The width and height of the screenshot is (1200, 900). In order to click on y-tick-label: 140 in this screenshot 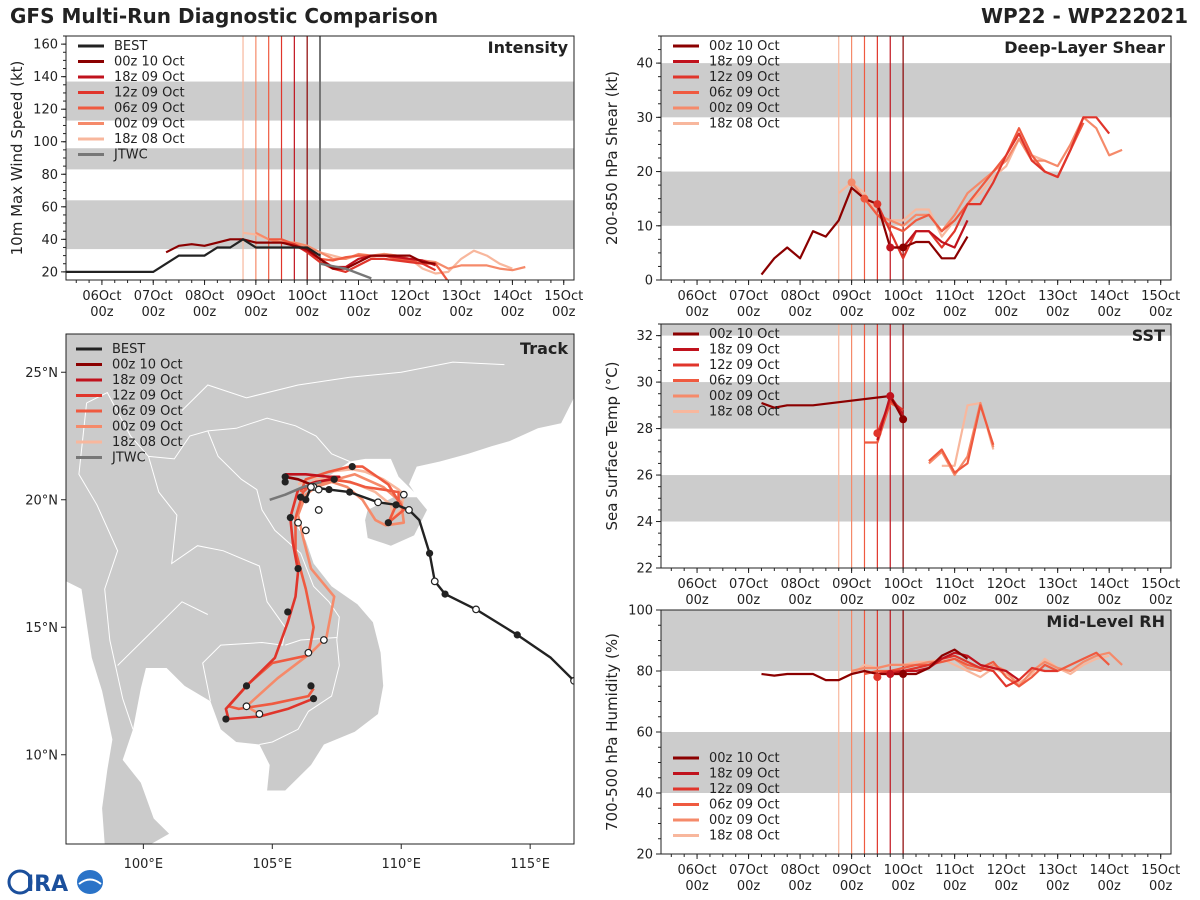, I will do `click(45, 77)`.